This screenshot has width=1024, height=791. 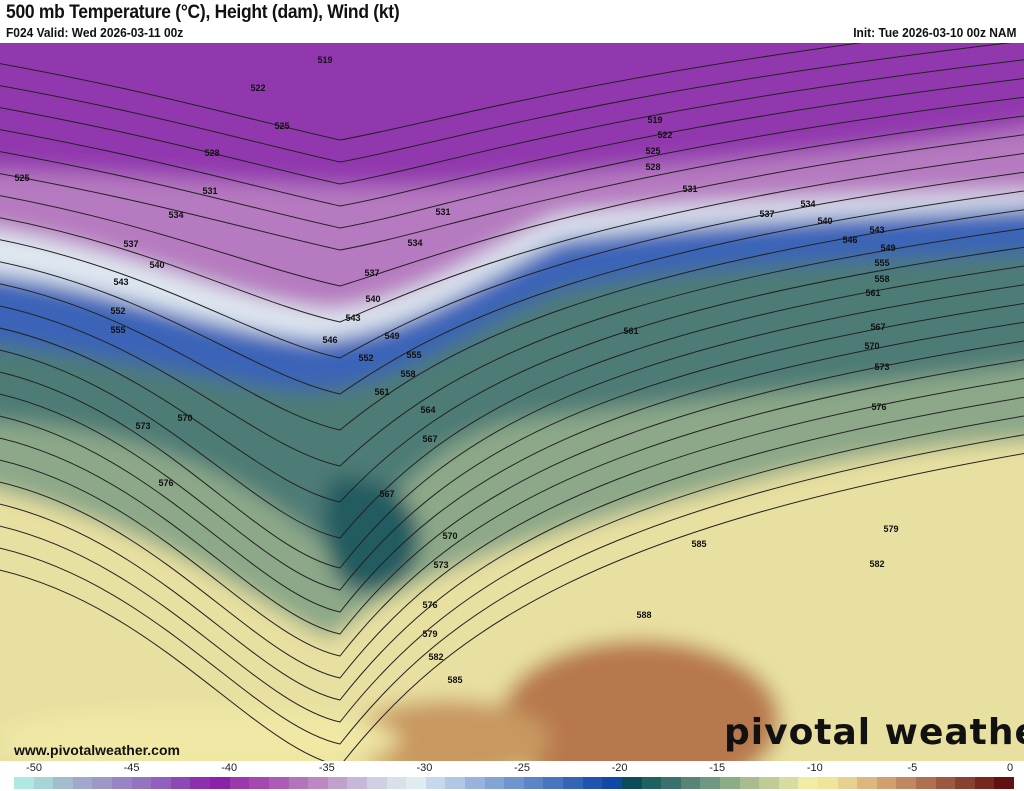 What do you see at coordinates (95, 32) in the screenshot?
I see `valid-time: F024 Valid: Wed 2026-03-11 00z` at bounding box center [95, 32].